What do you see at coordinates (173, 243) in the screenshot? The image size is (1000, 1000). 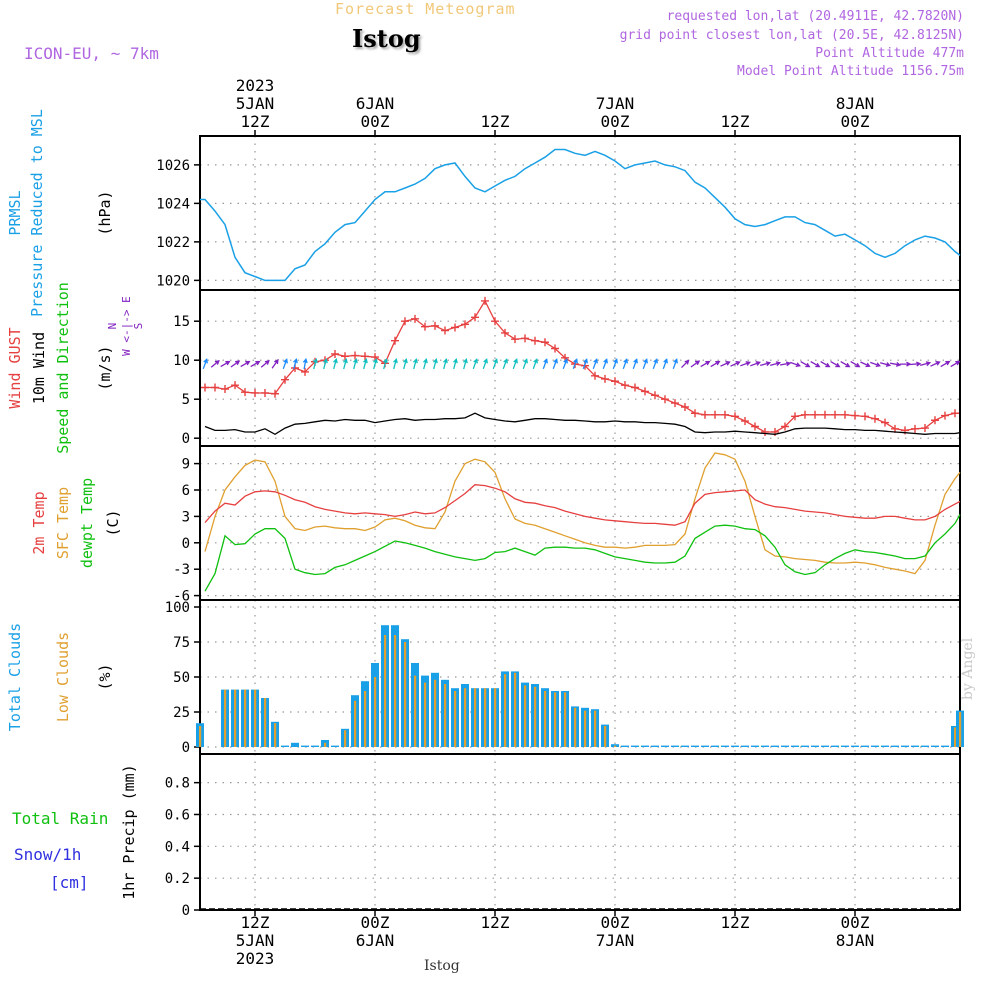 I see `y-tick-label: 1022` at bounding box center [173, 243].